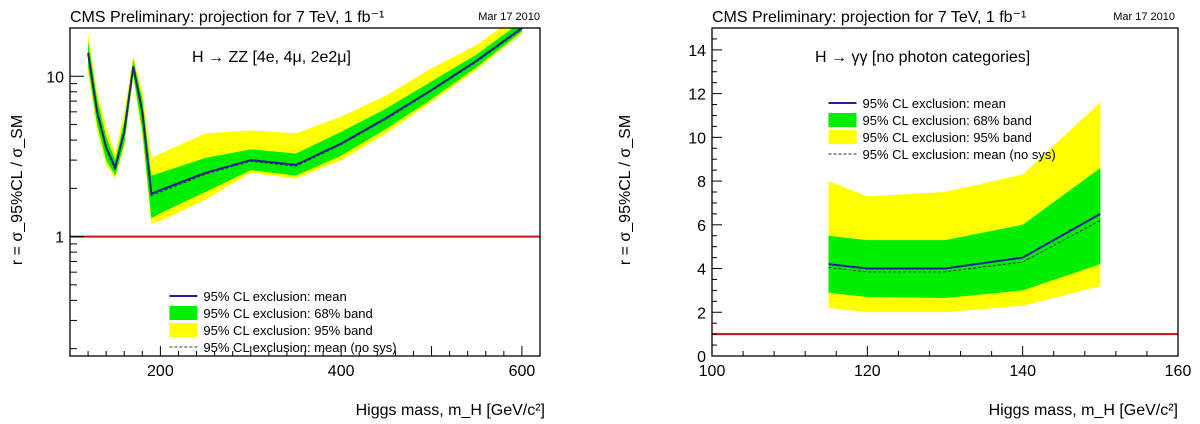 The height and width of the screenshot is (424, 1200). Describe the element at coordinates (522, 371) in the screenshot. I see `x-tick-label: 600` at that location.